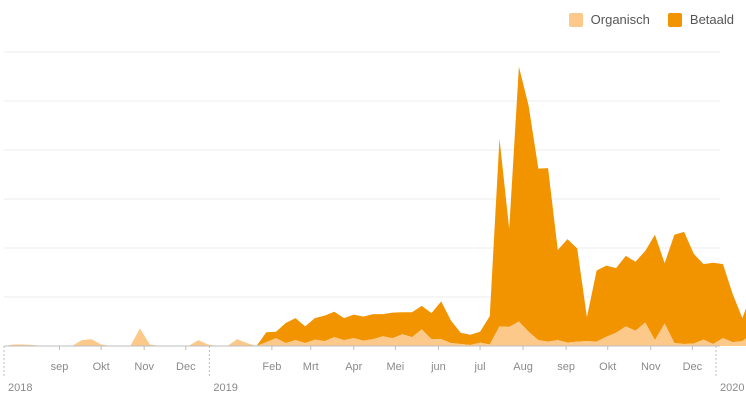 The image size is (746, 401). I want to click on year-label: 2020, so click(732, 388).